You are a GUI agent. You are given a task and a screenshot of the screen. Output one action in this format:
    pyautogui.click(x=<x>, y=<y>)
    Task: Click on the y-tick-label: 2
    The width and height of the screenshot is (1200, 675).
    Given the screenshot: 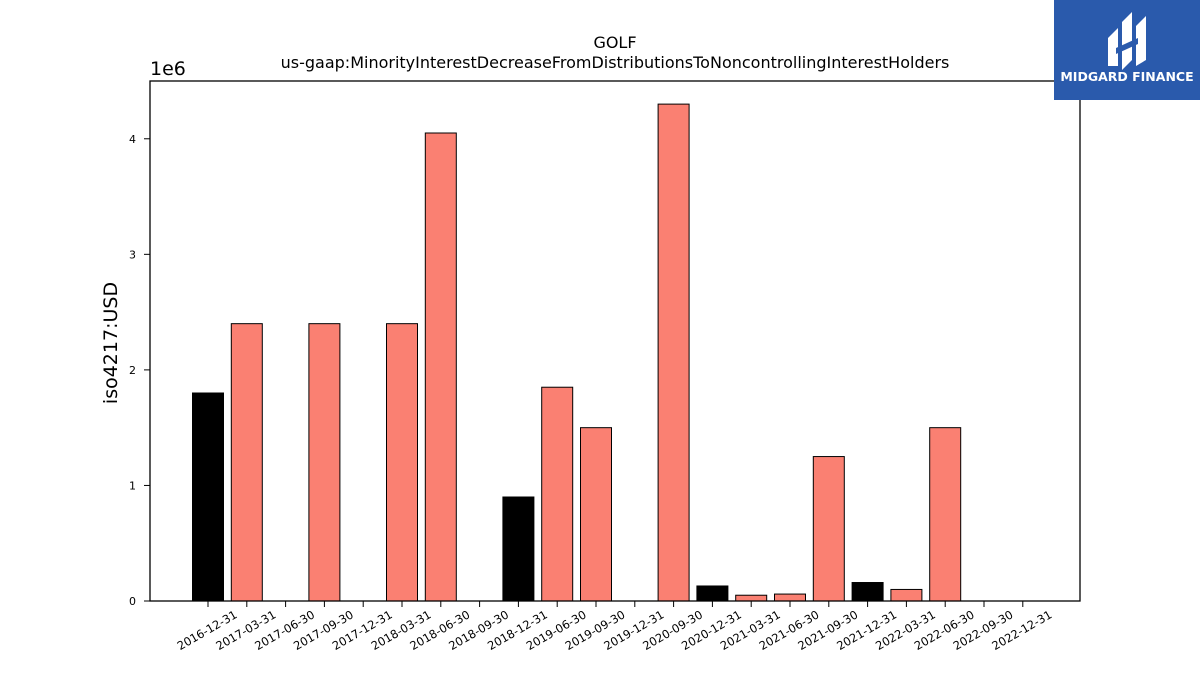 What is the action you would take?
    pyautogui.click(x=132, y=370)
    